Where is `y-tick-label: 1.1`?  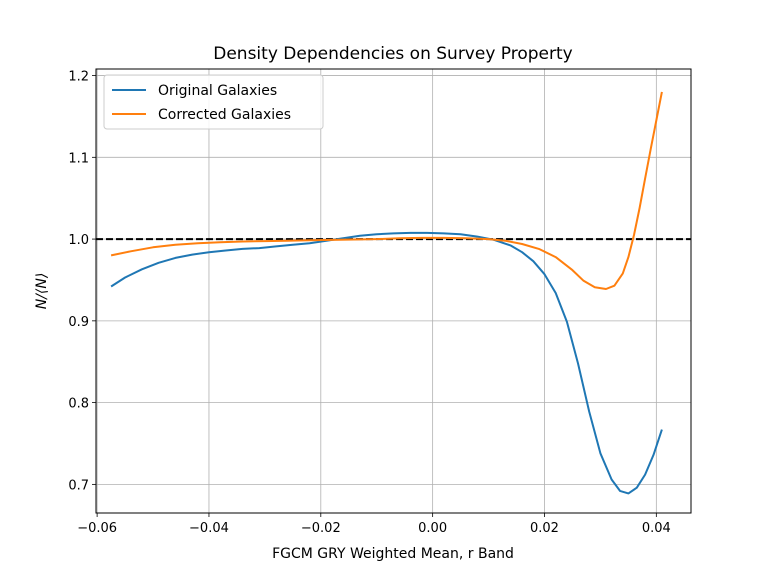 y-tick-label: 1.1 is located at coordinates (78, 158).